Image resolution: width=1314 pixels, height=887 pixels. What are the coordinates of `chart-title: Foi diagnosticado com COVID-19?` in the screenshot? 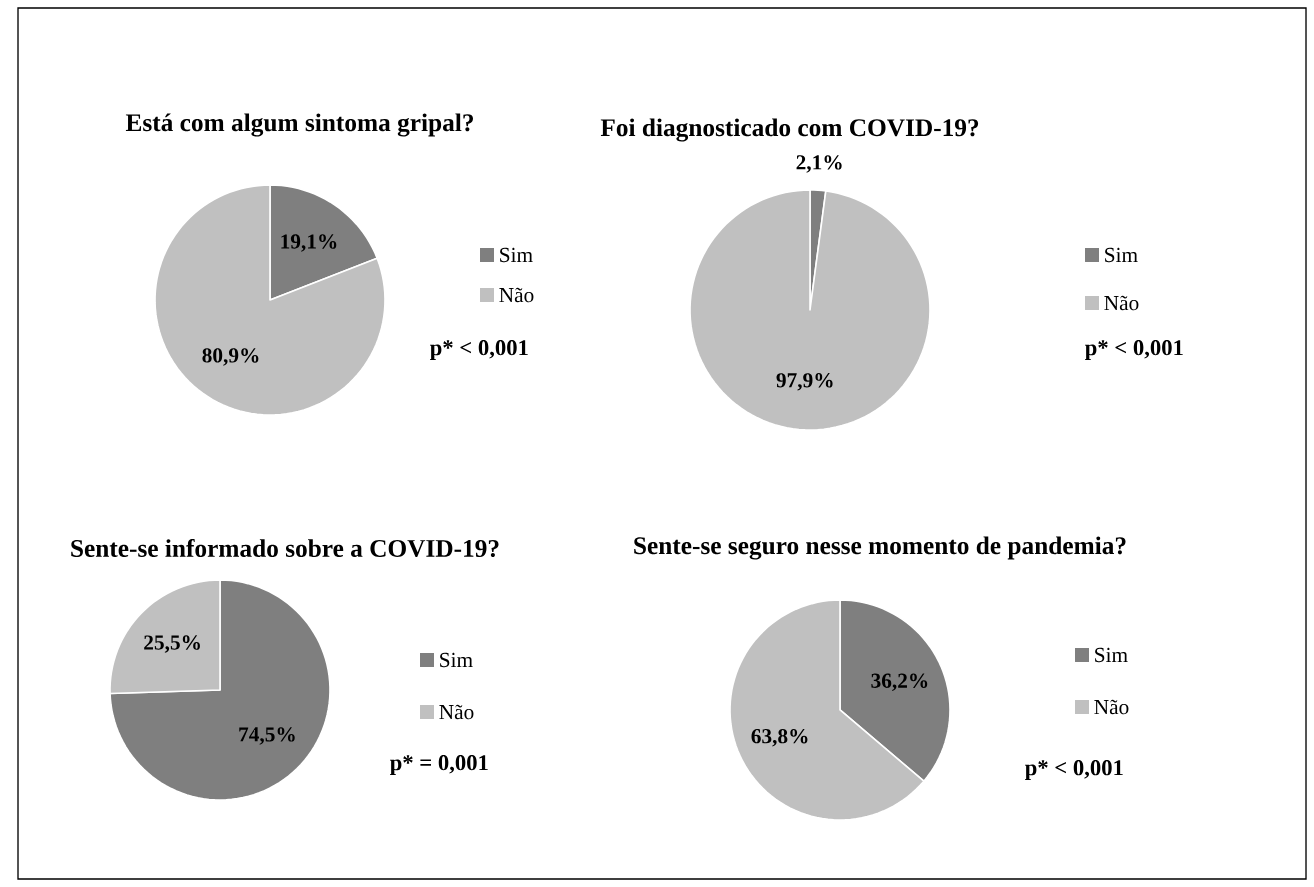 It's located at (789, 130).